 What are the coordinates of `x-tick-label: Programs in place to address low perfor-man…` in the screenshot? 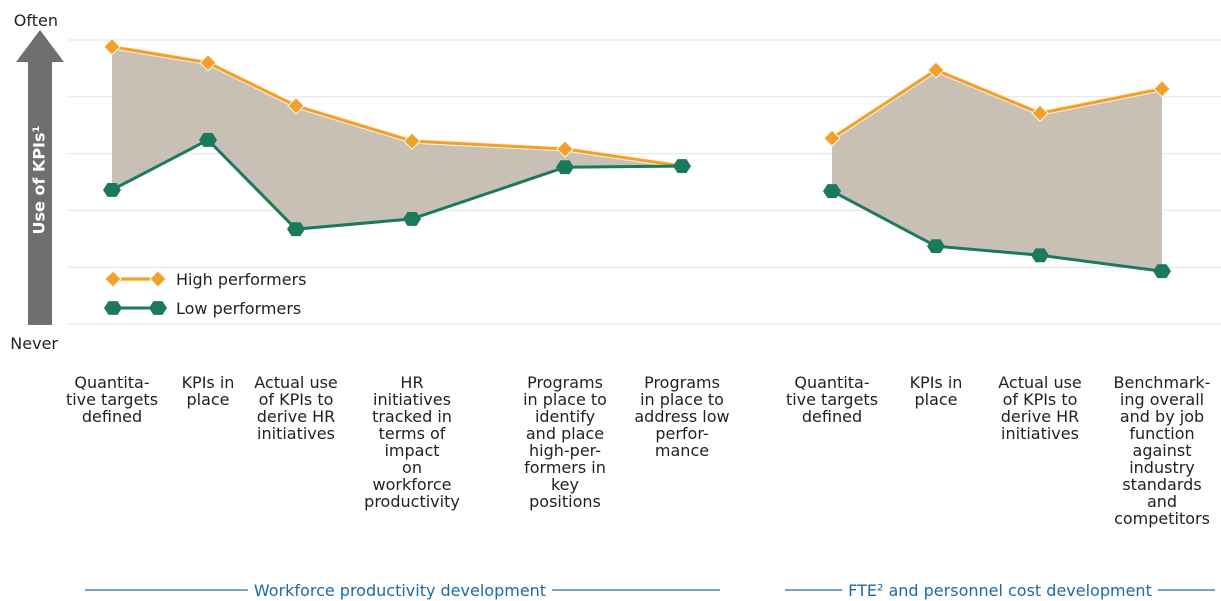 It's located at (681, 416).